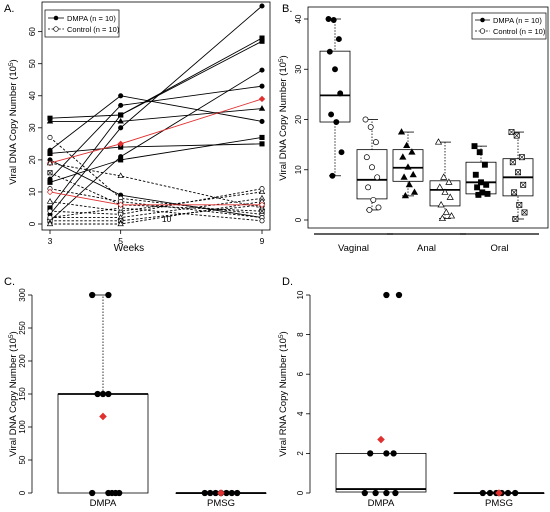  Describe the element at coordinates (482, 31) in the screenshot. I see `legend-b-marker-control` at that location.